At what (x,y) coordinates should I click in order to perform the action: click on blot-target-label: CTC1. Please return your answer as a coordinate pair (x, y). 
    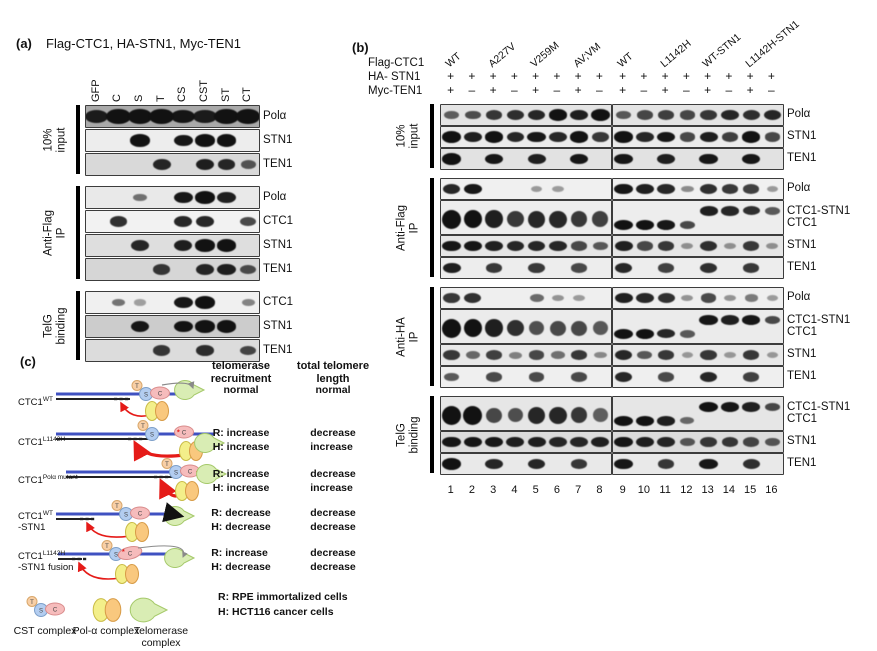
    Looking at the image, I should click on (278, 220).